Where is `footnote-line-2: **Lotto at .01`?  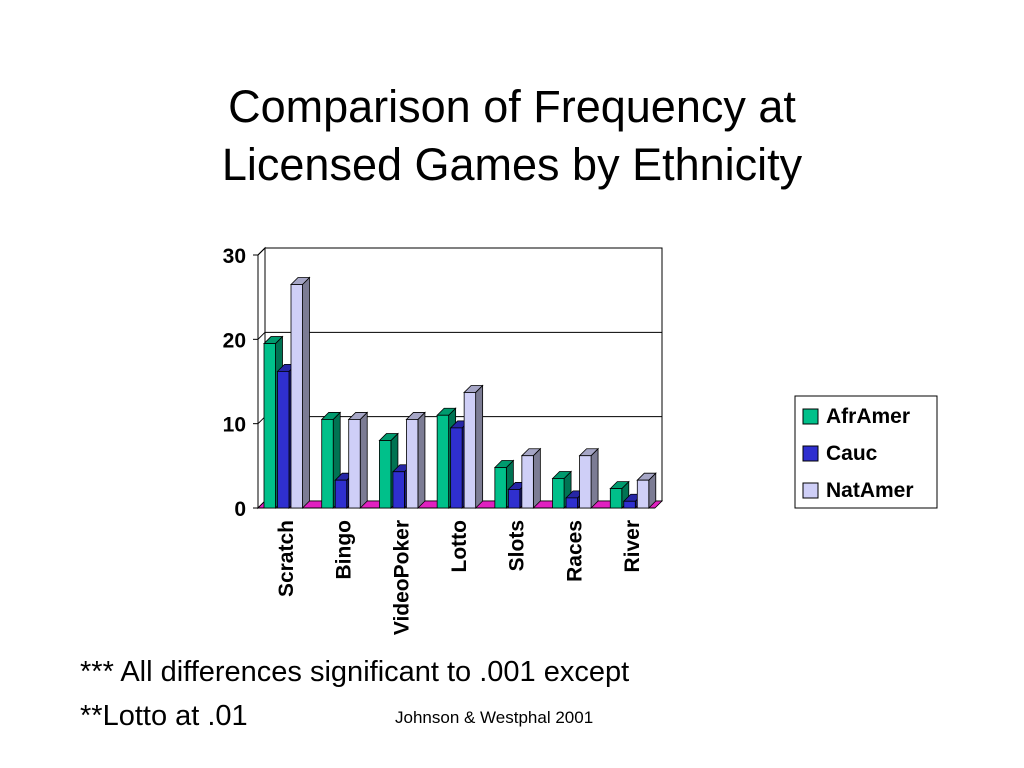 footnote-line-2: **Lotto at .01 is located at coordinates (164, 716).